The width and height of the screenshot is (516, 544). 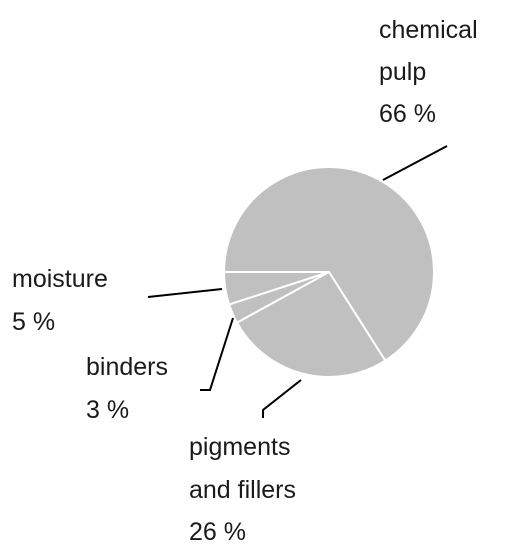 I want to click on leader-line-pigments-and-fillers, so click(x=282, y=399).